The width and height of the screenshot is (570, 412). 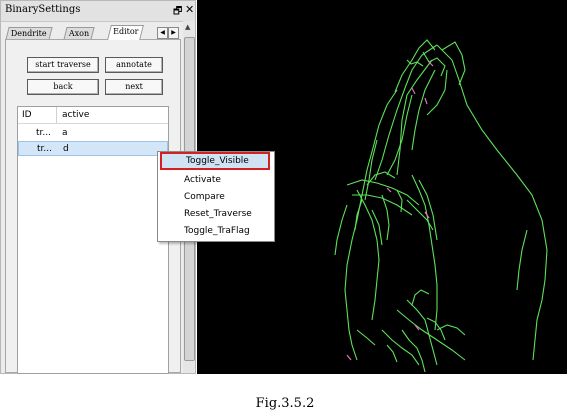 What do you see at coordinates (202, 180) in the screenshot?
I see `menu-item-activate: Activate` at bounding box center [202, 180].